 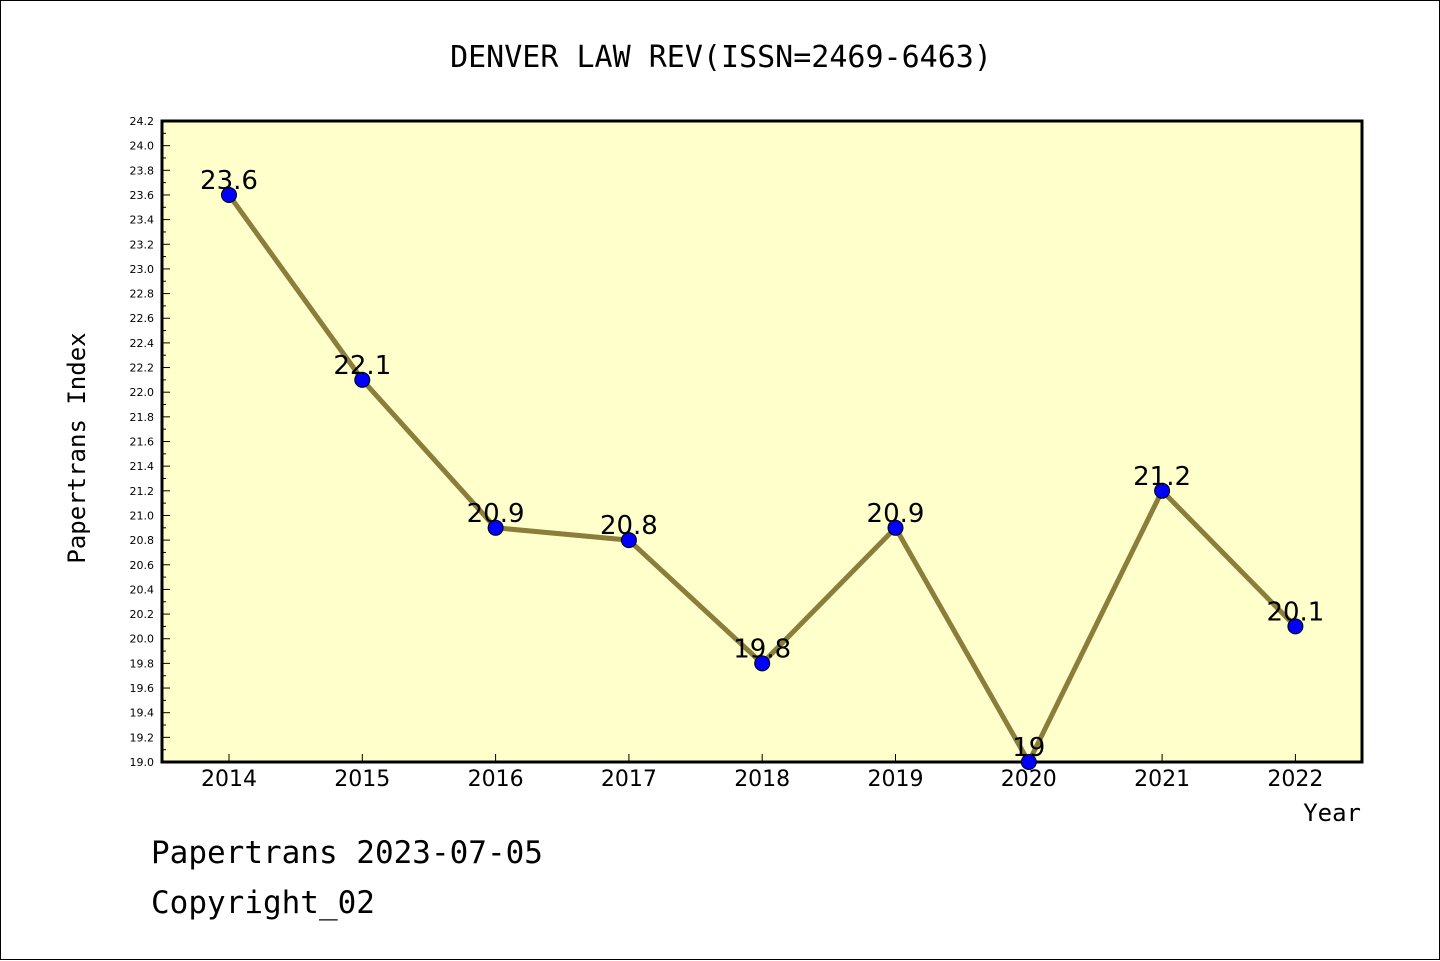 I want to click on data-label: 19, so click(x=1028, y=748).